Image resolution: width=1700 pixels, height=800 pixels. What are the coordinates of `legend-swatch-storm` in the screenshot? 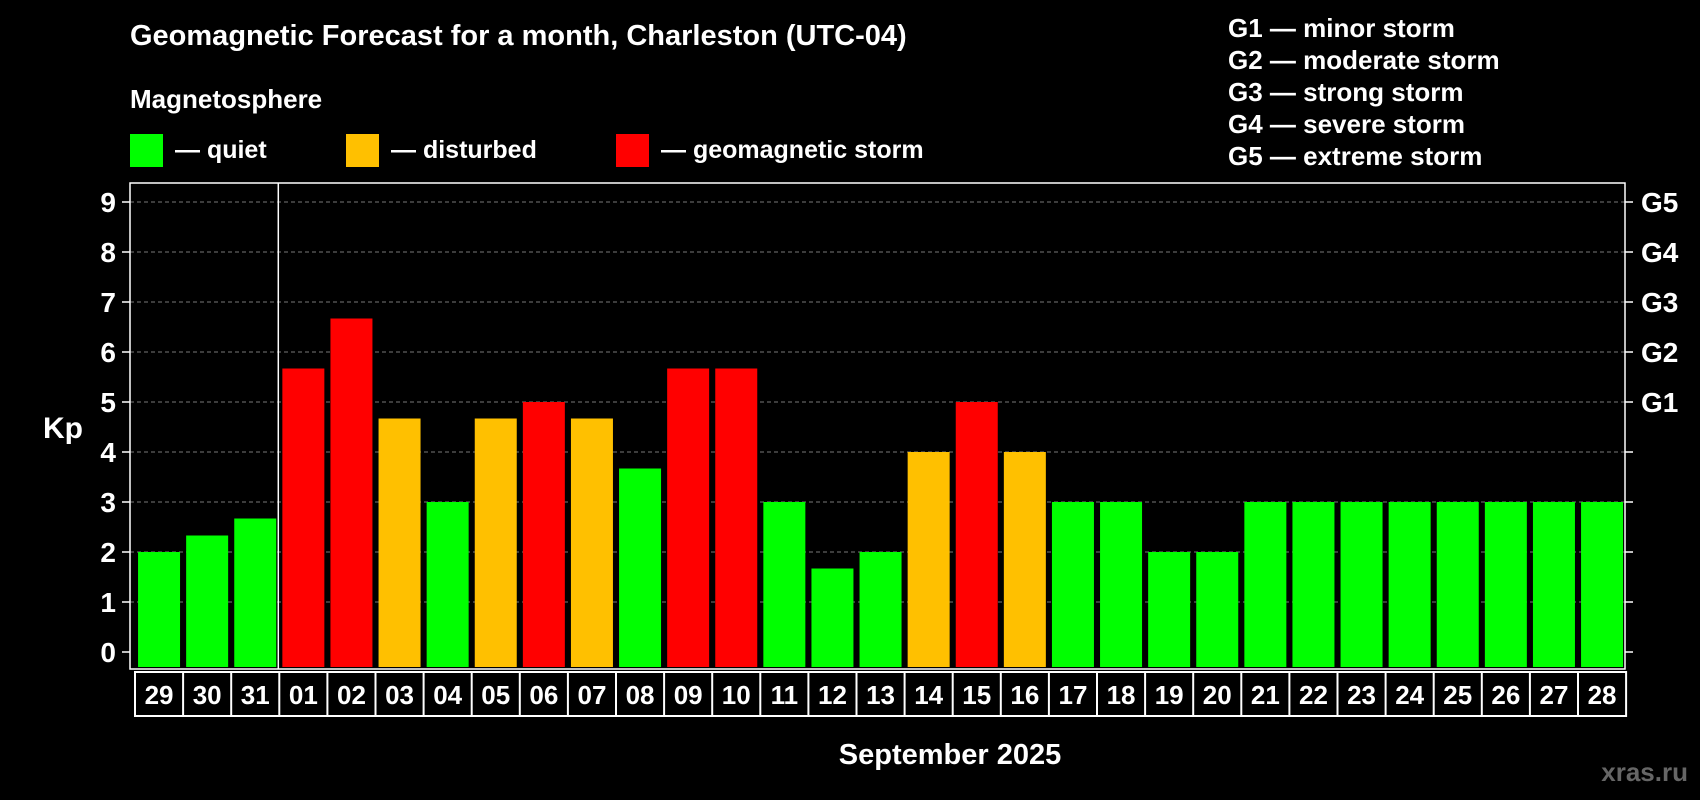 It's located at (632, 150).